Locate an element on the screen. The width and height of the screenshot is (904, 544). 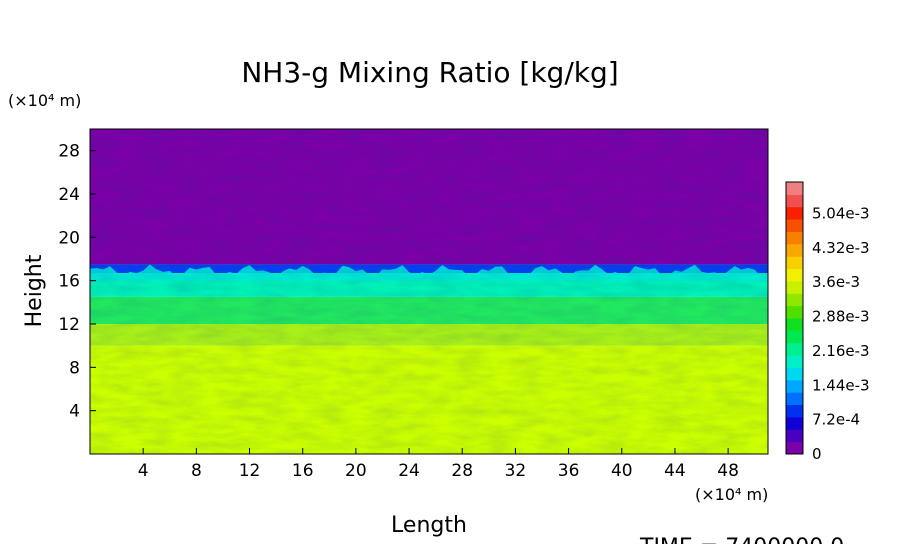
y-tick-label: 28 is located at coordinates (69, 152).